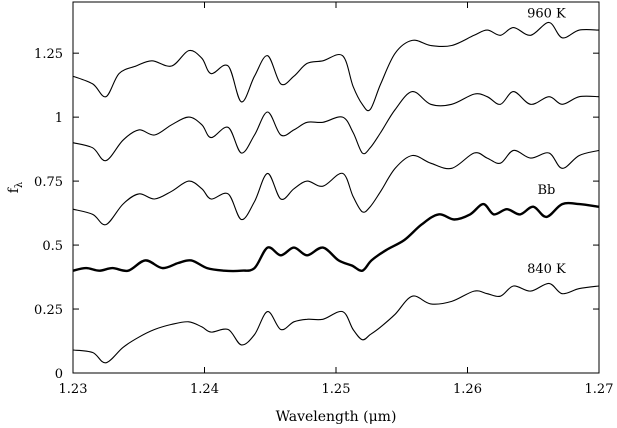 This screenshot has width=617, height=428. Describe the element at coordinates (599, 389) in the screenshot. I see `x-tick-label: 1.27` at that location.